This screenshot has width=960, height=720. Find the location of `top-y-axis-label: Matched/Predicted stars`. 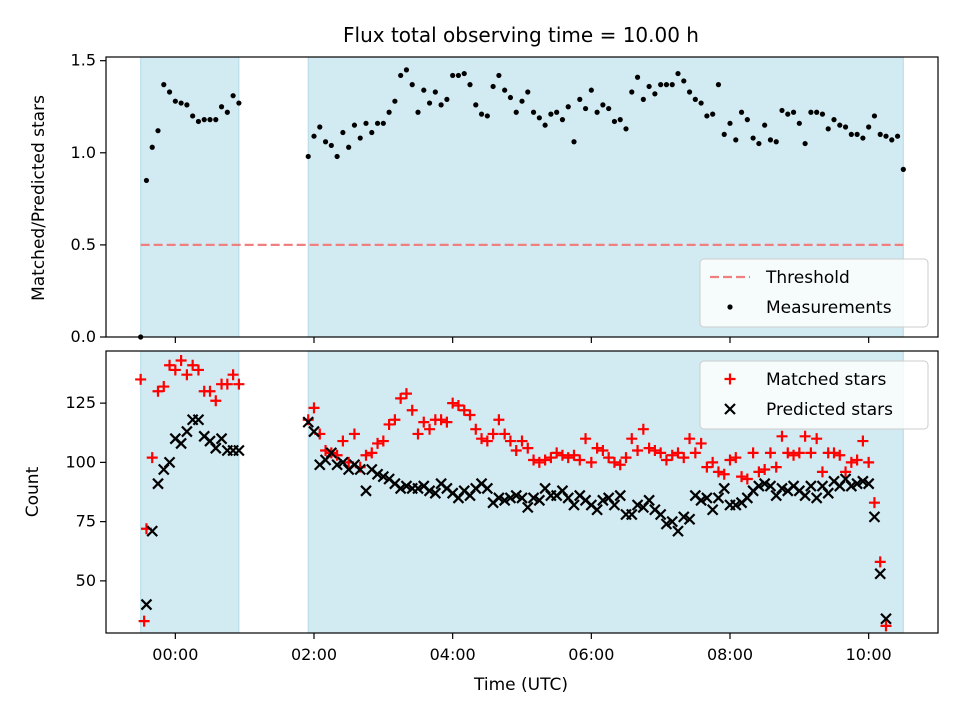

top-y-axis-label: Matched/Predicted stars is located at coordinates (39, 198).